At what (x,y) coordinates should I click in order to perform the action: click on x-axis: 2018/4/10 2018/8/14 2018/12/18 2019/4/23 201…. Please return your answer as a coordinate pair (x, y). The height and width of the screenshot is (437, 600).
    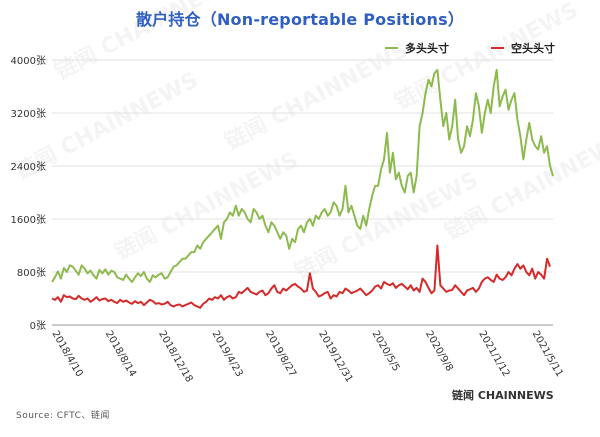
    Looking at the image, I should click on (307, 354).